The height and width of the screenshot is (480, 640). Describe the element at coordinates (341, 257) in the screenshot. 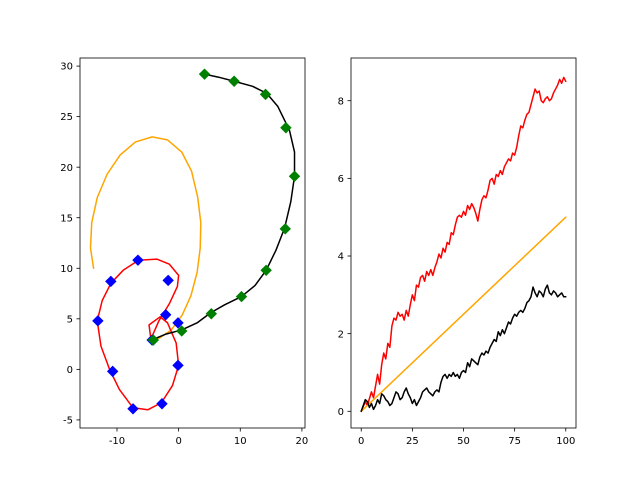

I see `y-tick-label-2: 4` at that location.